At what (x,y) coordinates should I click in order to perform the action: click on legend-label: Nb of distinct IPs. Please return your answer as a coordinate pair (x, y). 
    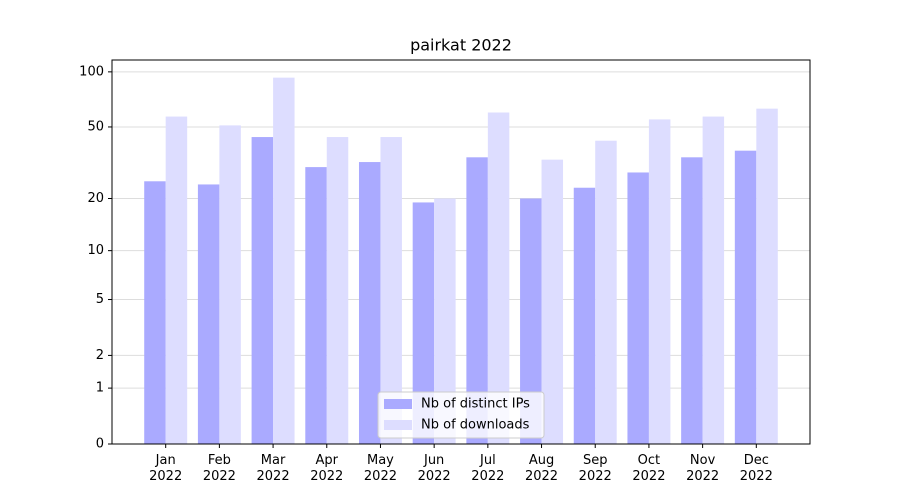
    Looking at the image, I should click on (475, 404).